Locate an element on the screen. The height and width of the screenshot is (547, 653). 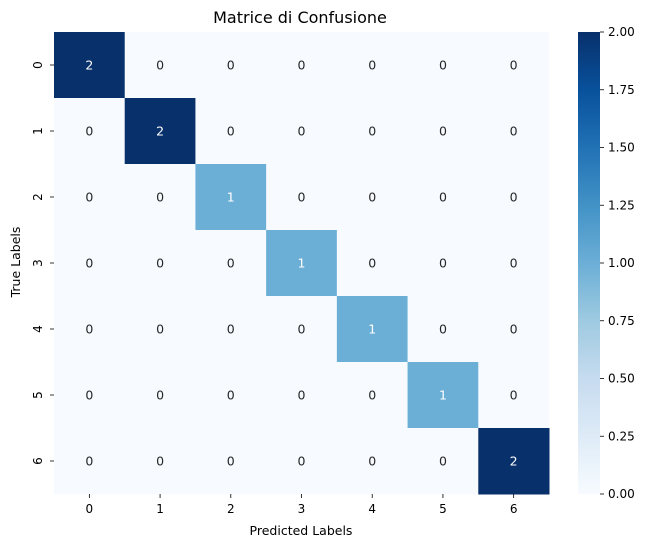
x-axis-label: Predicted Labels is located at coordinates (301, 530).